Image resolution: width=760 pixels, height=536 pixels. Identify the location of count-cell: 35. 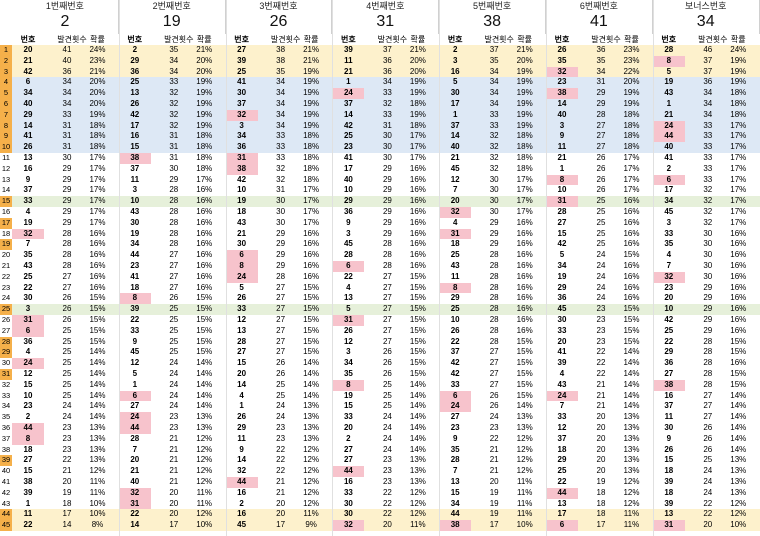
(601, 60).